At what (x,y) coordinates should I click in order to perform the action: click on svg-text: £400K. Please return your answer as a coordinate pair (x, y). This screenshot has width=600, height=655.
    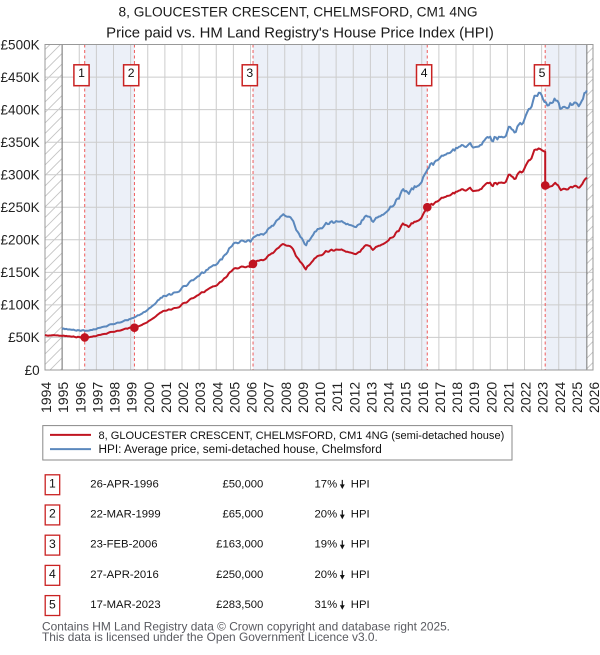
    Looking at the image, I should click on (20, 109).